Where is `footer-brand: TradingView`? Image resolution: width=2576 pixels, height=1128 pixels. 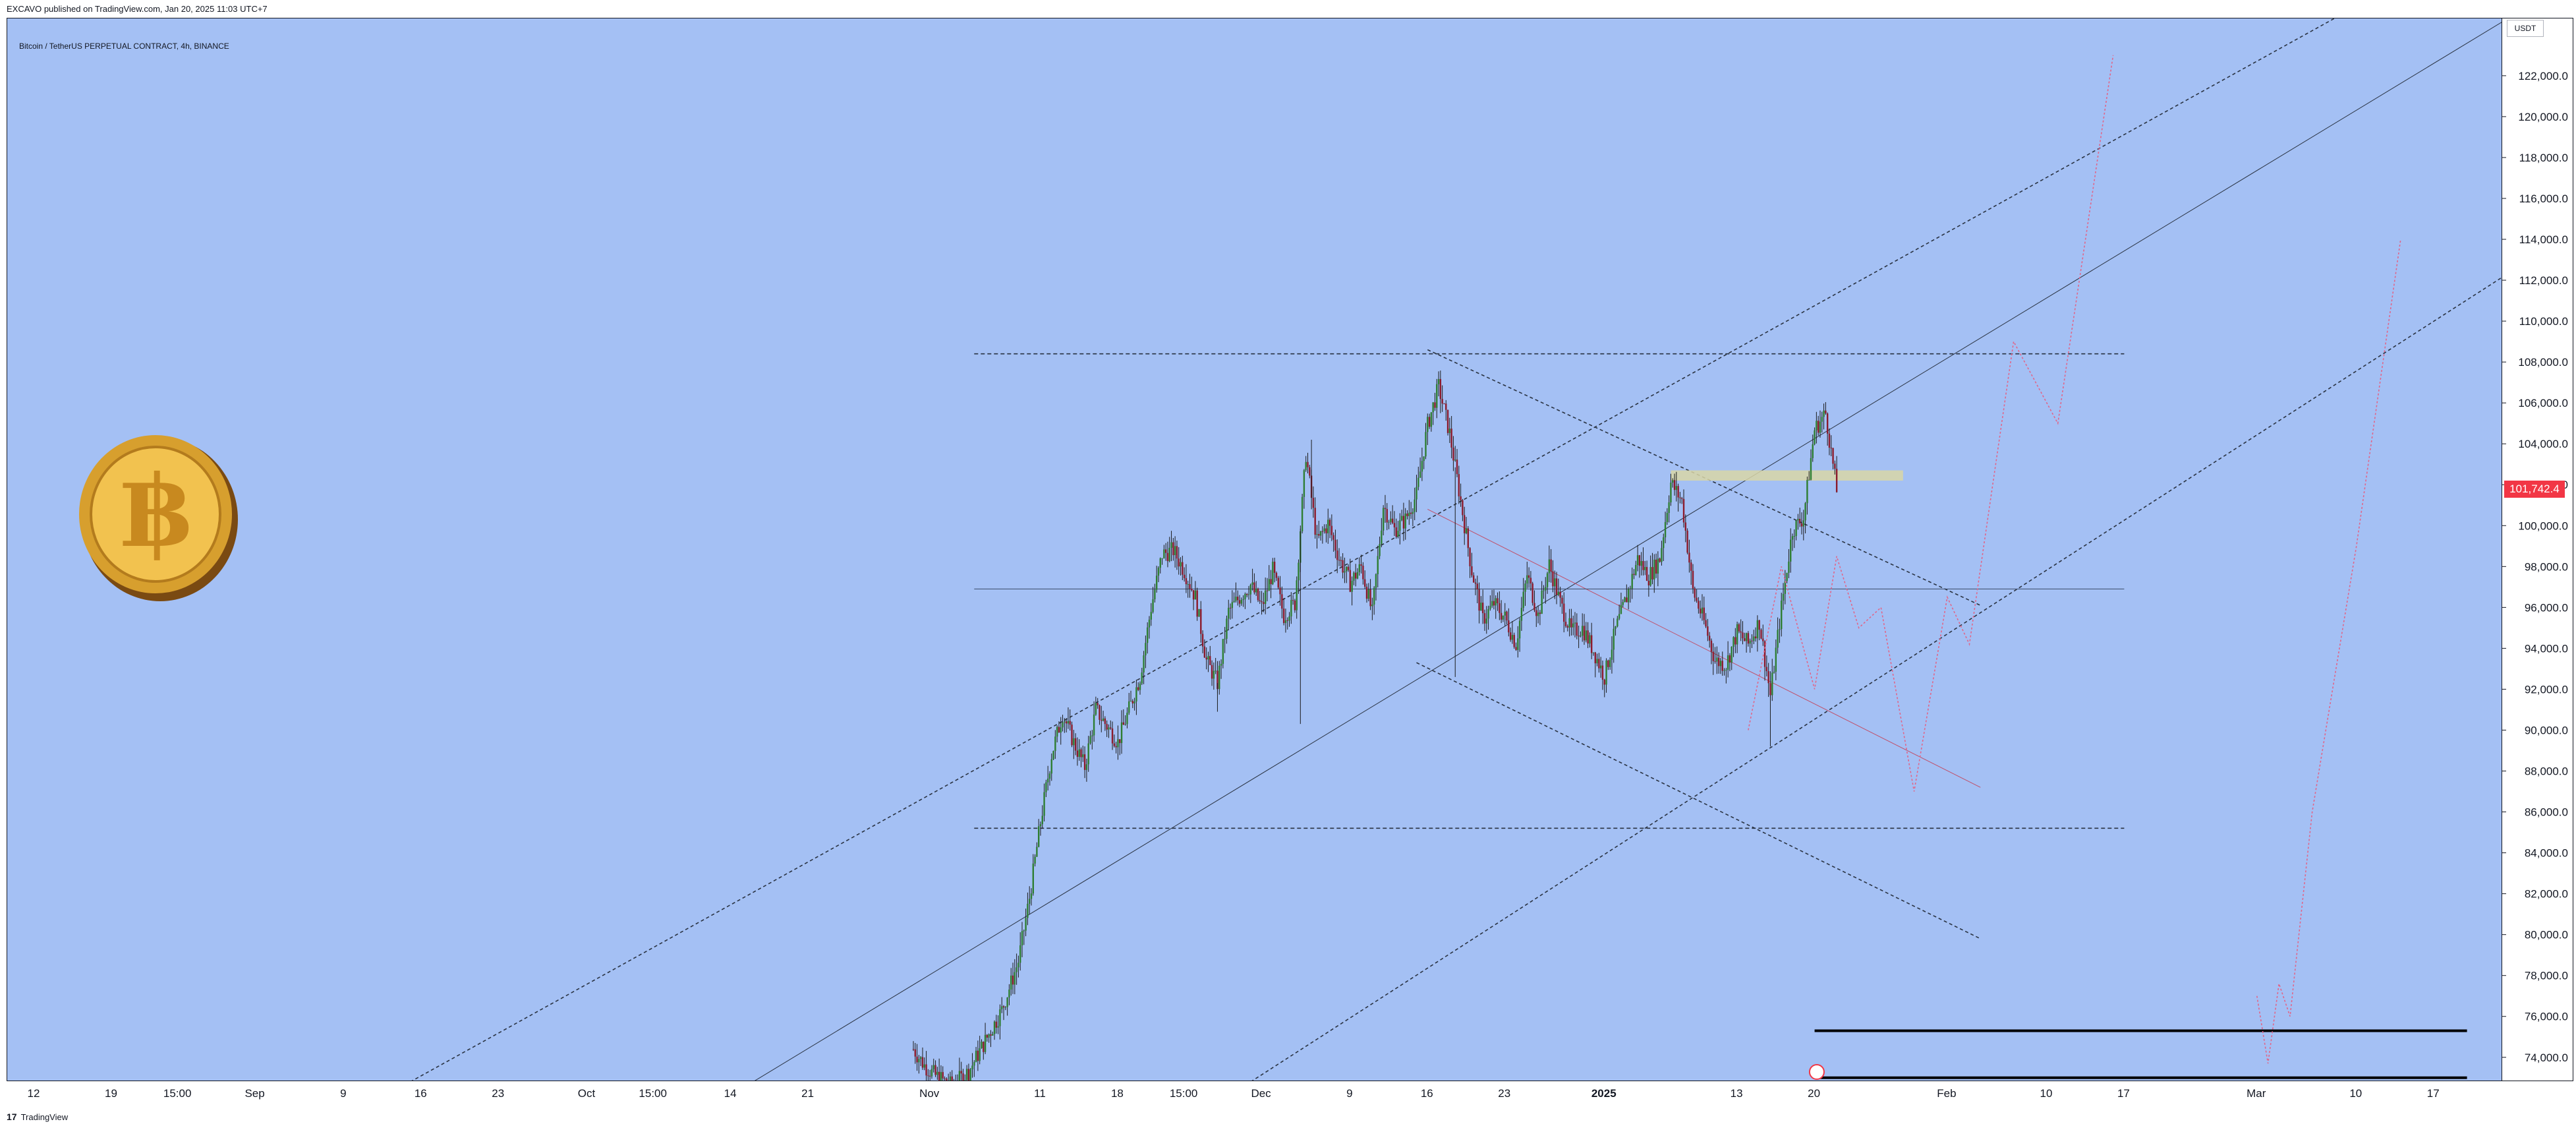 footer-brand: TradingView is located at coordinates (44, 1117).